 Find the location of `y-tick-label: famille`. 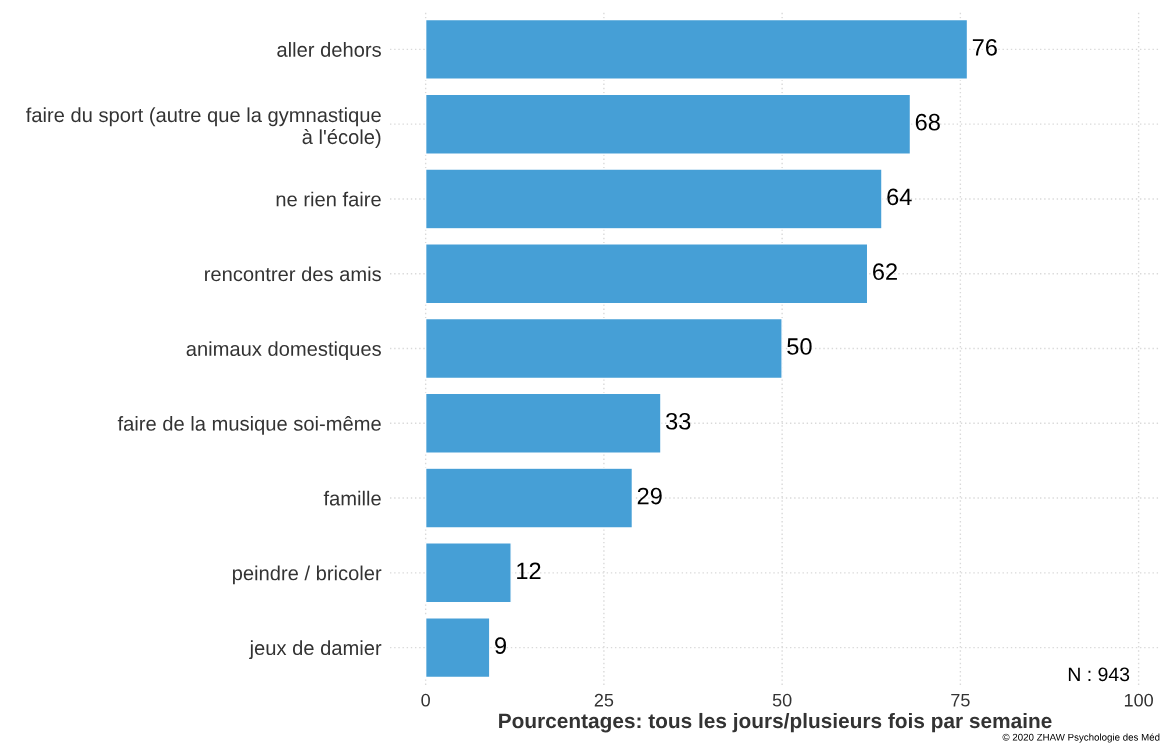

y-tick-label: famille is located at coordinates (352, 498).